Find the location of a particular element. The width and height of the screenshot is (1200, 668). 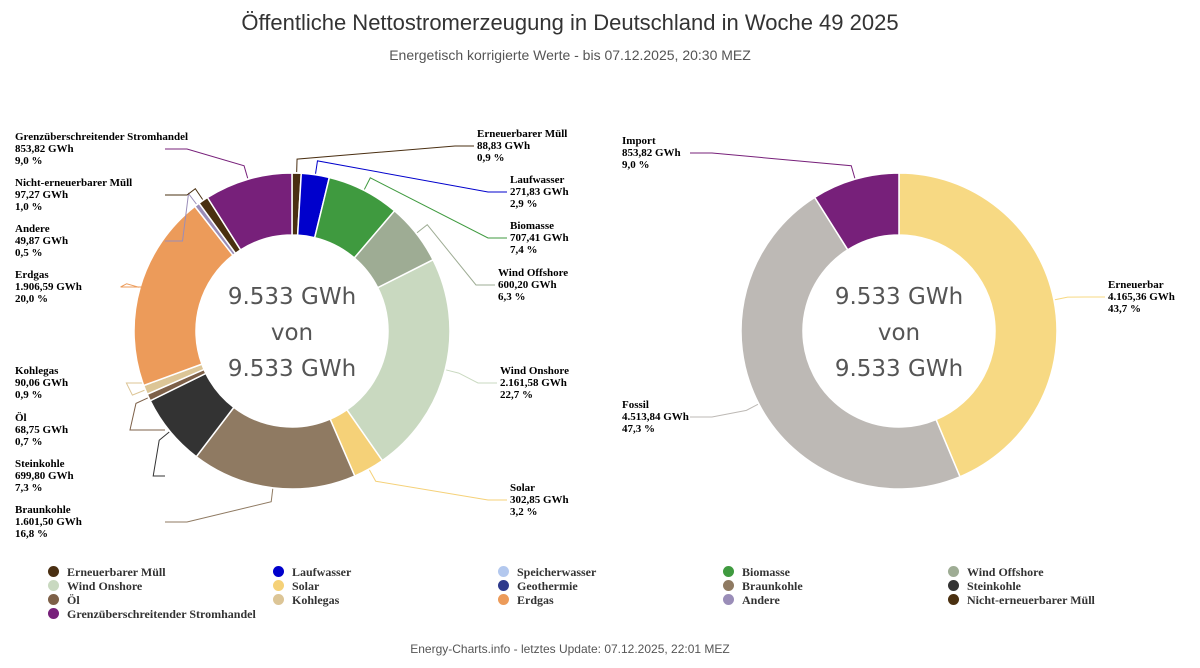

leader-line-andere is located at coordinates (181, 217).